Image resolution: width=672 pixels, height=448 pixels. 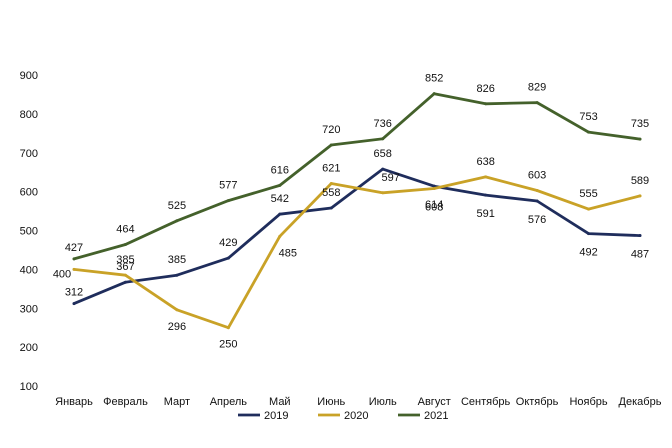 I want to click on x-tick-label: Январь, so click(x=74, y=402).